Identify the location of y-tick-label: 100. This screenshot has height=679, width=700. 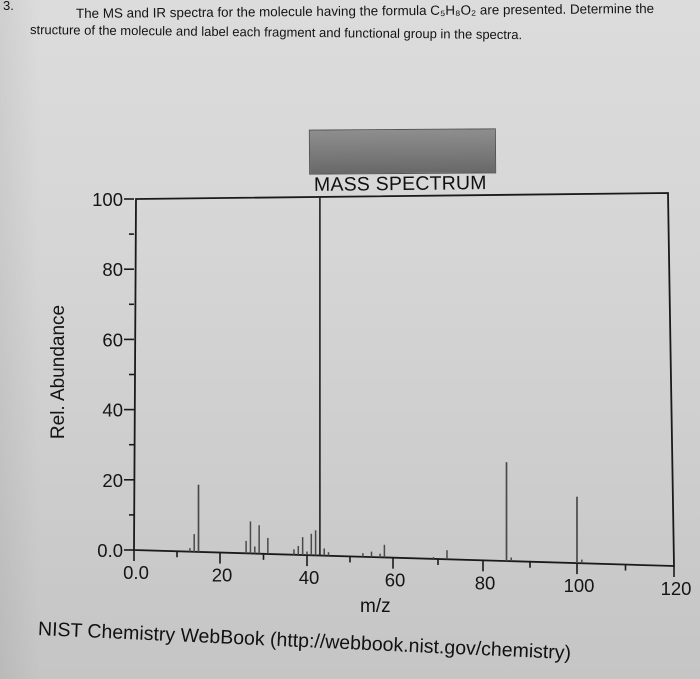
(107, 199).